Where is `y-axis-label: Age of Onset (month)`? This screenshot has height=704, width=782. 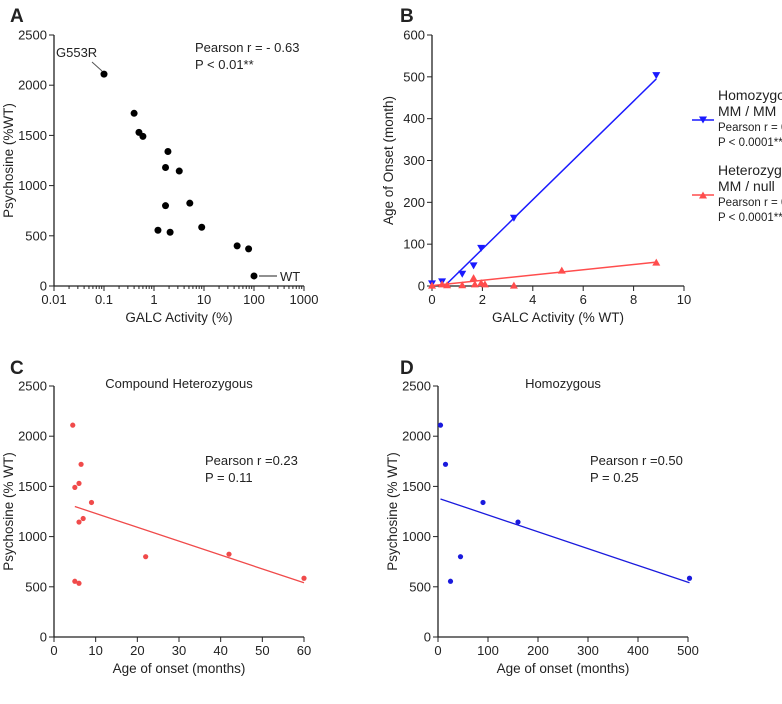
y-axis-label: Age of Onset (month) is located at coordinates (388, 160).